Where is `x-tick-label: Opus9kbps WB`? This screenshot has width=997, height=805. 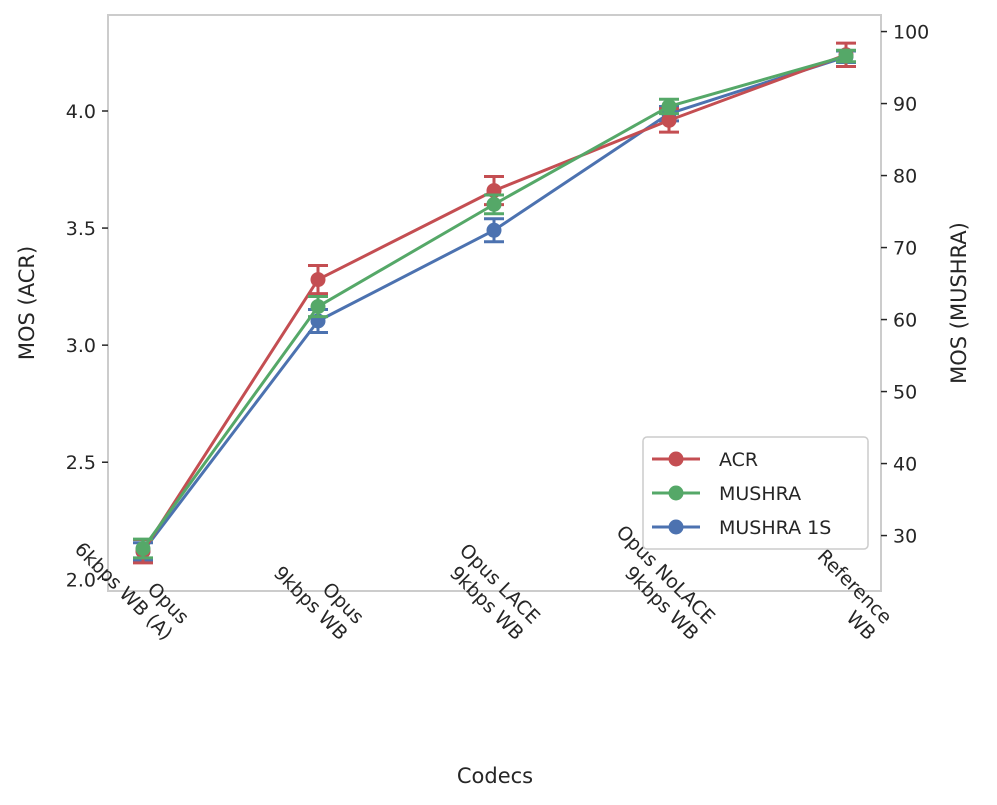 x-tick-label: Opus9kbps WB is located at coordinates (318, 595).